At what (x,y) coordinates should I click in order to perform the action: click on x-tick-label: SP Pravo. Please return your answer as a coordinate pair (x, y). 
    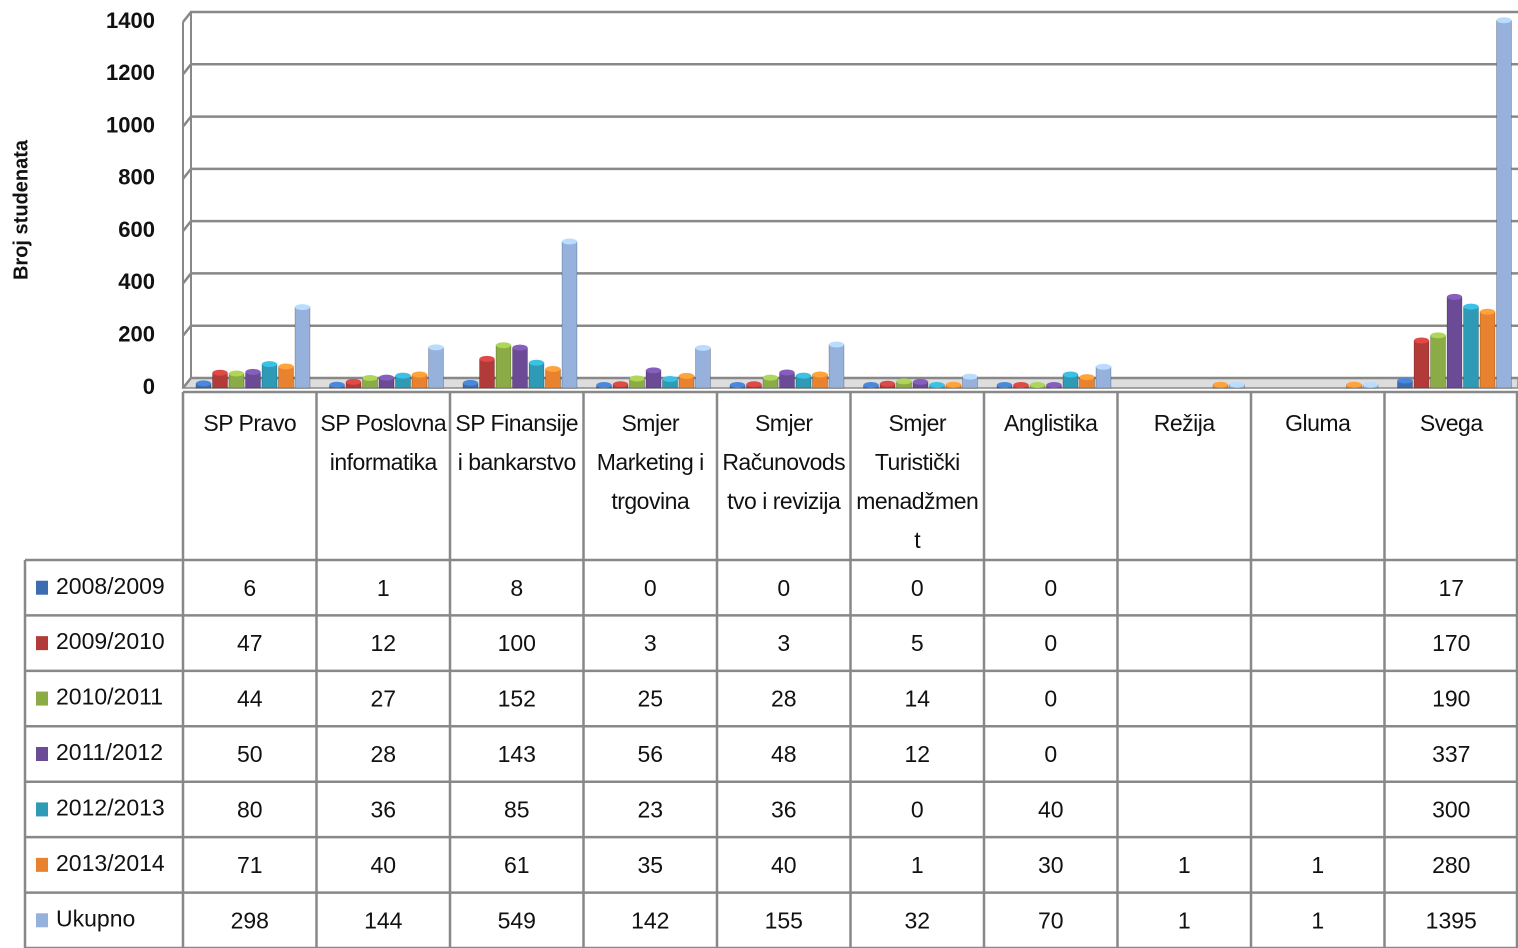
    Looking at the image, I should click on (250, 423).